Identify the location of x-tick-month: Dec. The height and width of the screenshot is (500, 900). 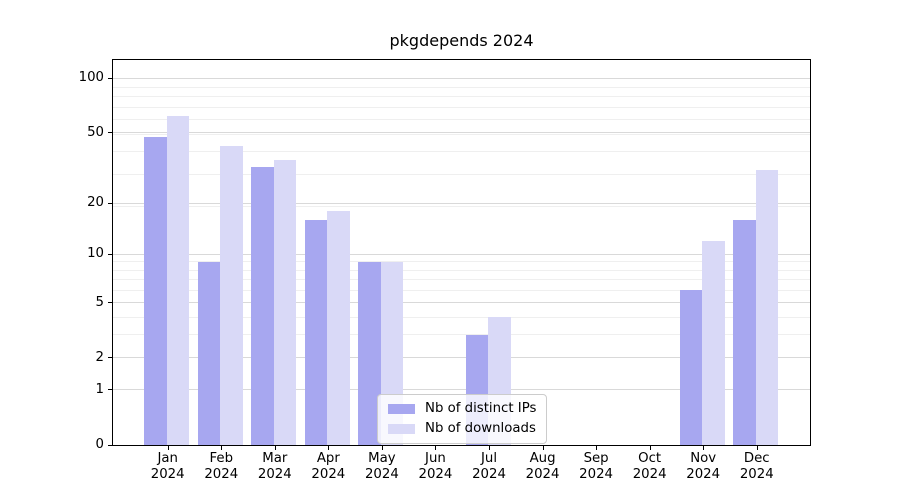
(756, 458).